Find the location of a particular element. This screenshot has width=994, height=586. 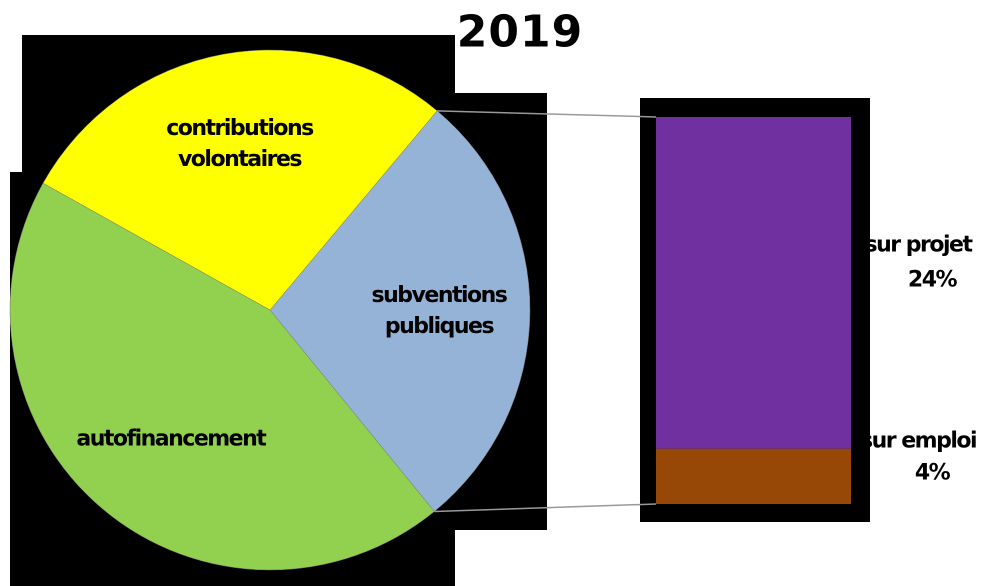

bar-label: sur projet is located at coordinates (918, 245).